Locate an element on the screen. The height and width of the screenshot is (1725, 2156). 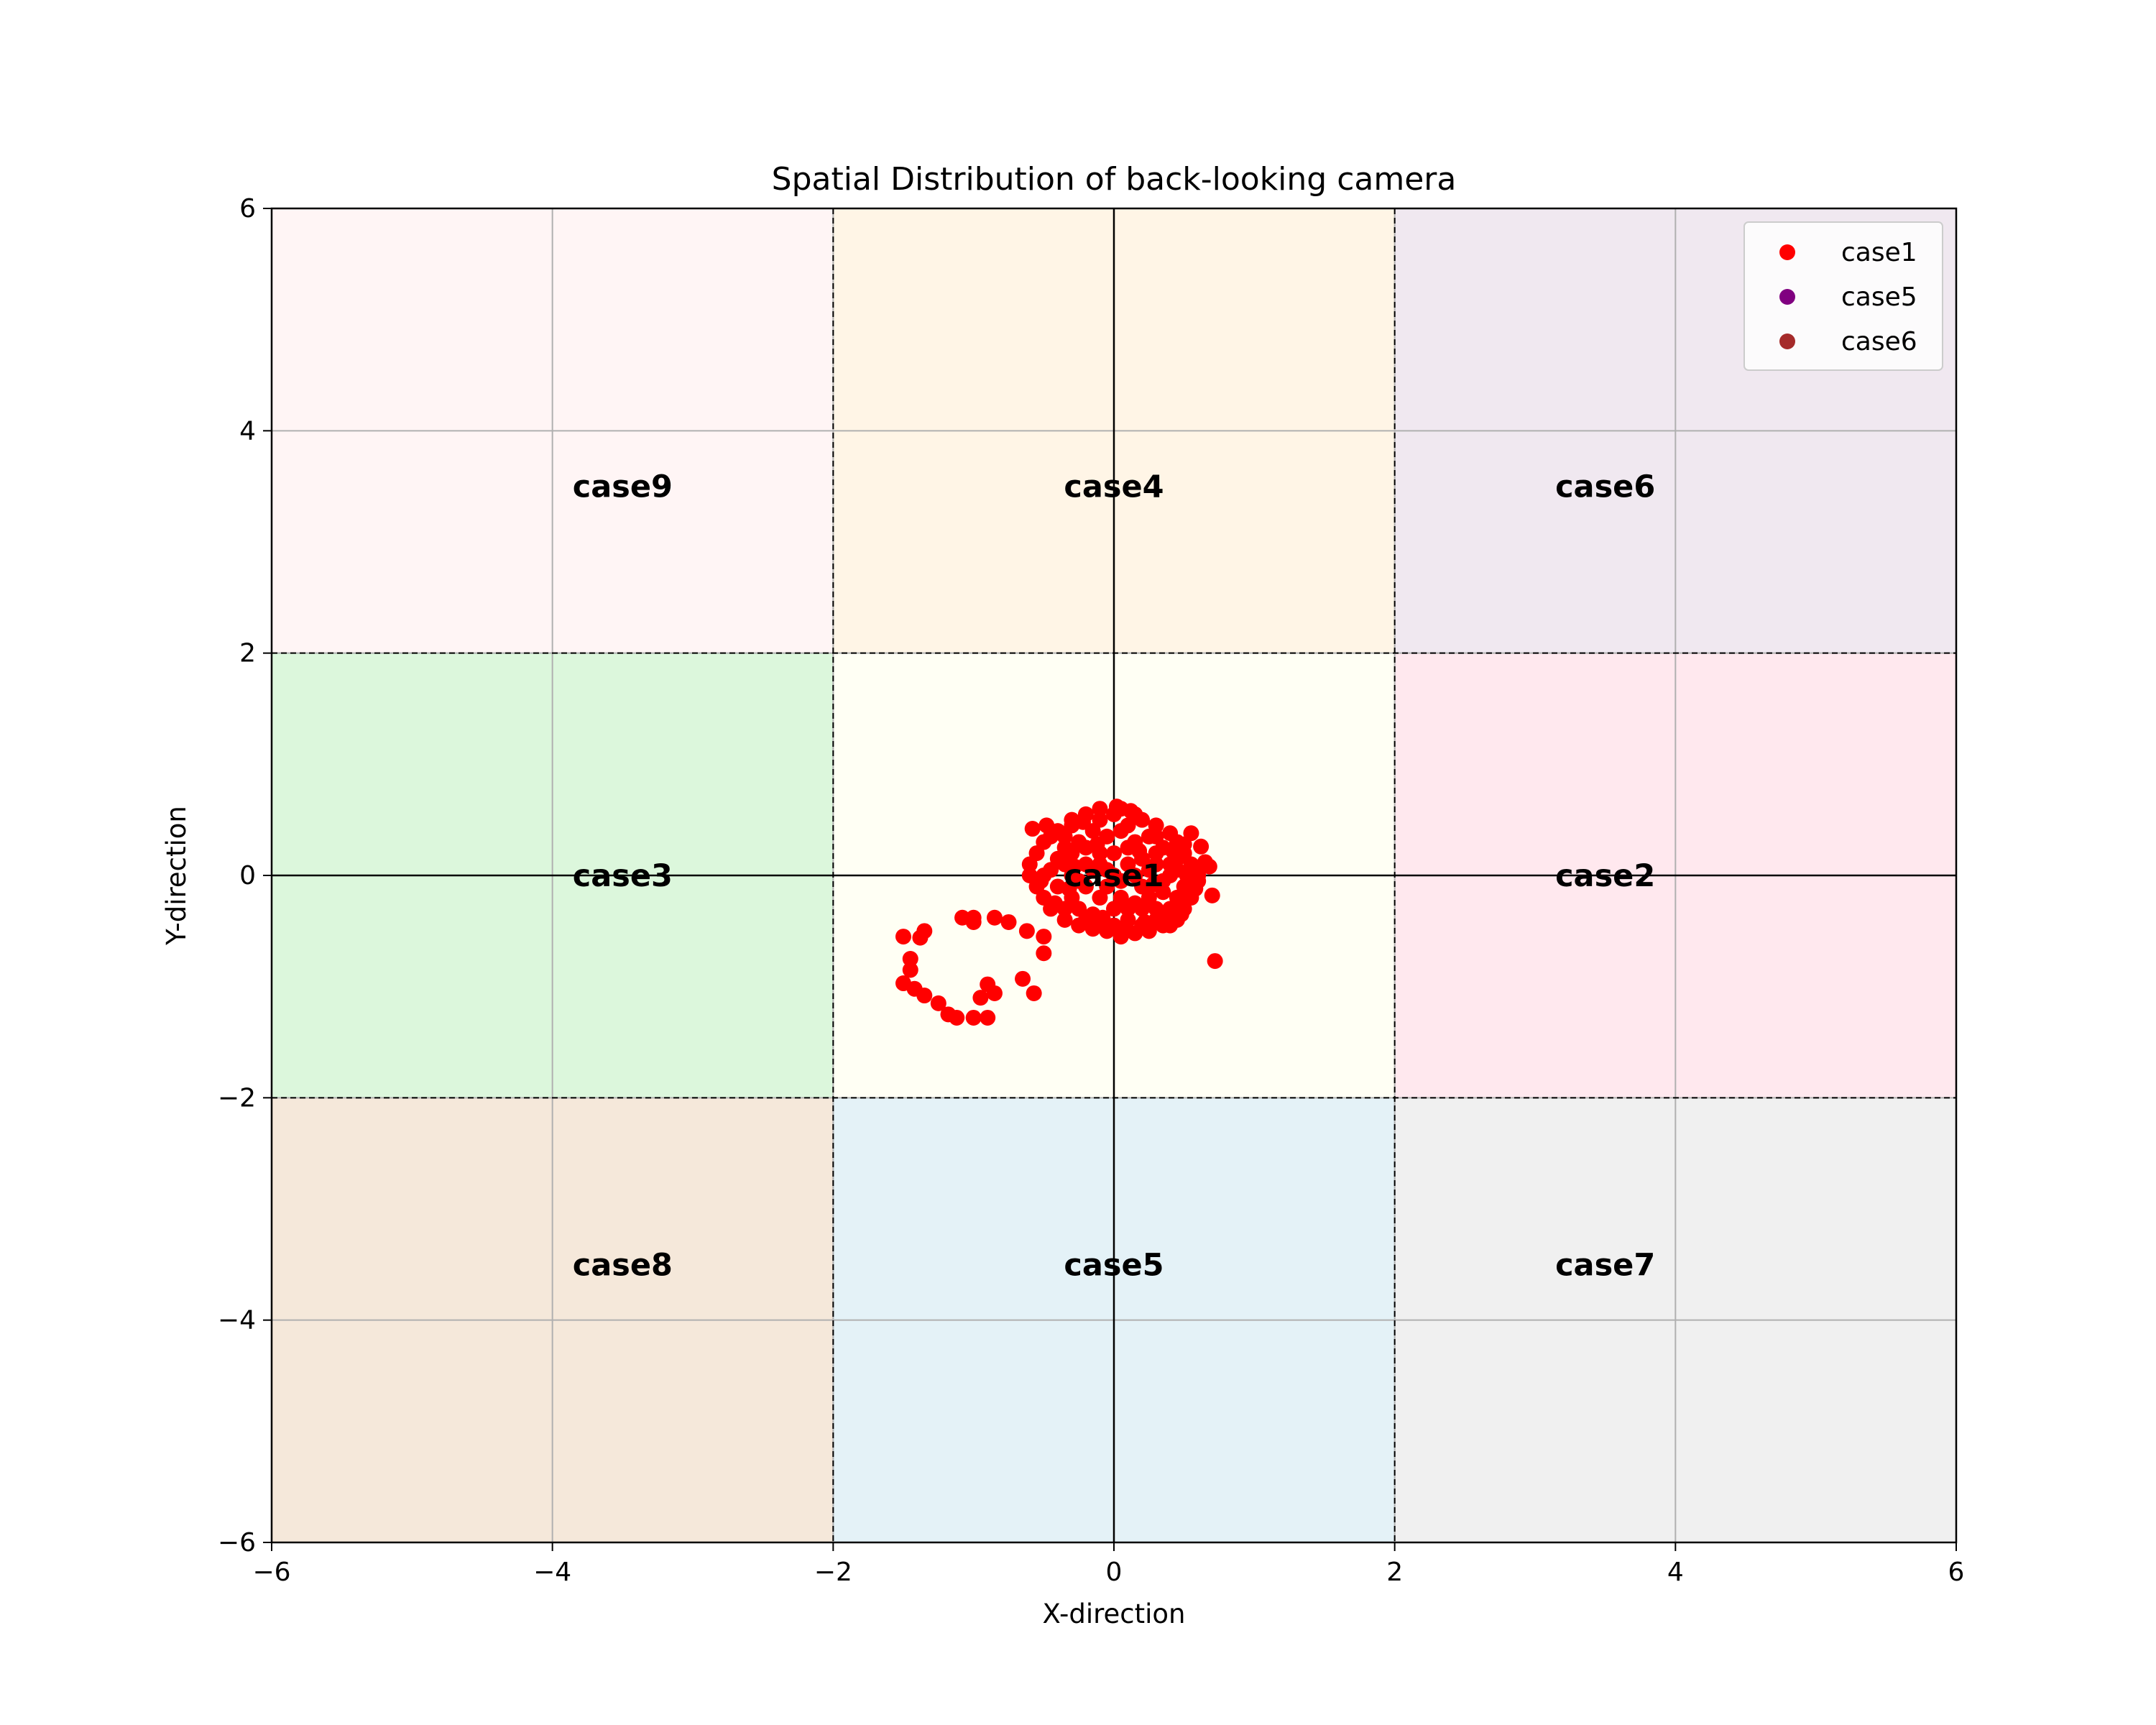
x-tick-label: −4 is located at coordinates (552, 1572).